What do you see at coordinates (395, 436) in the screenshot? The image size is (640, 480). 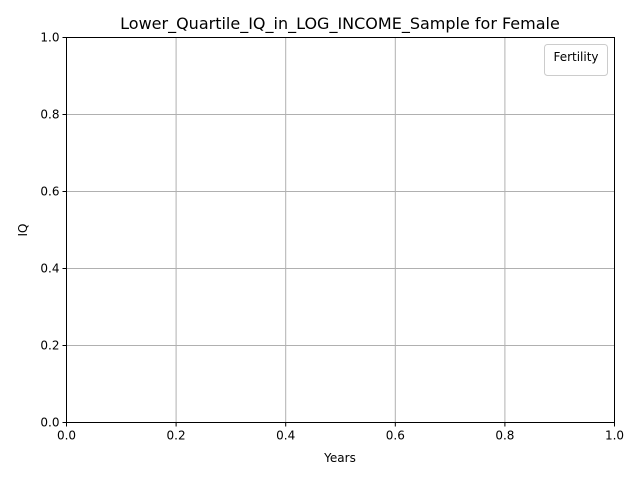 I see `x-tick-label: 0.6` at bounding box center [395, 436].